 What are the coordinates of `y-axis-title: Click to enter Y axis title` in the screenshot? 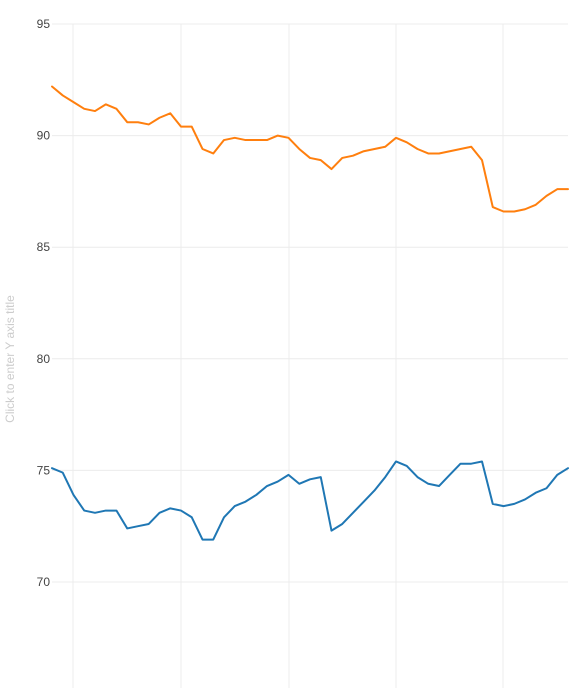 It's located at (10, 359).